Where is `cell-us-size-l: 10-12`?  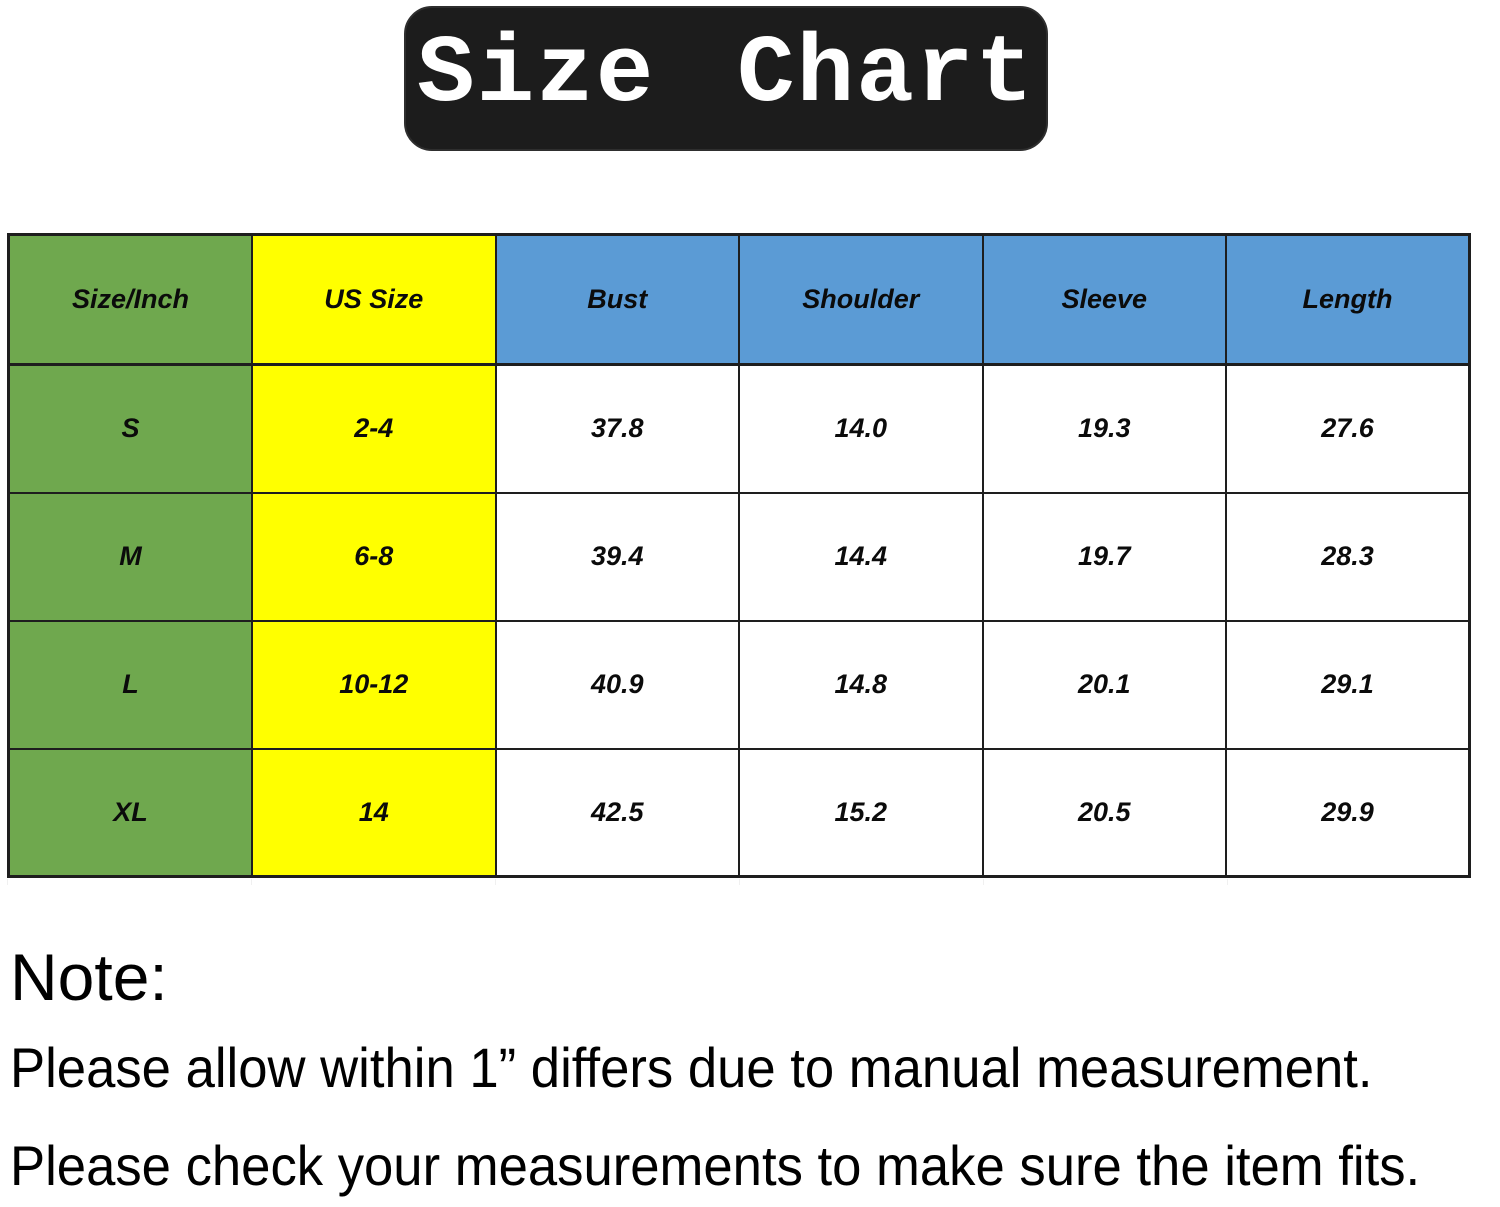 cell-us-size-l: 10-12 is located at coordinates (374, 684).